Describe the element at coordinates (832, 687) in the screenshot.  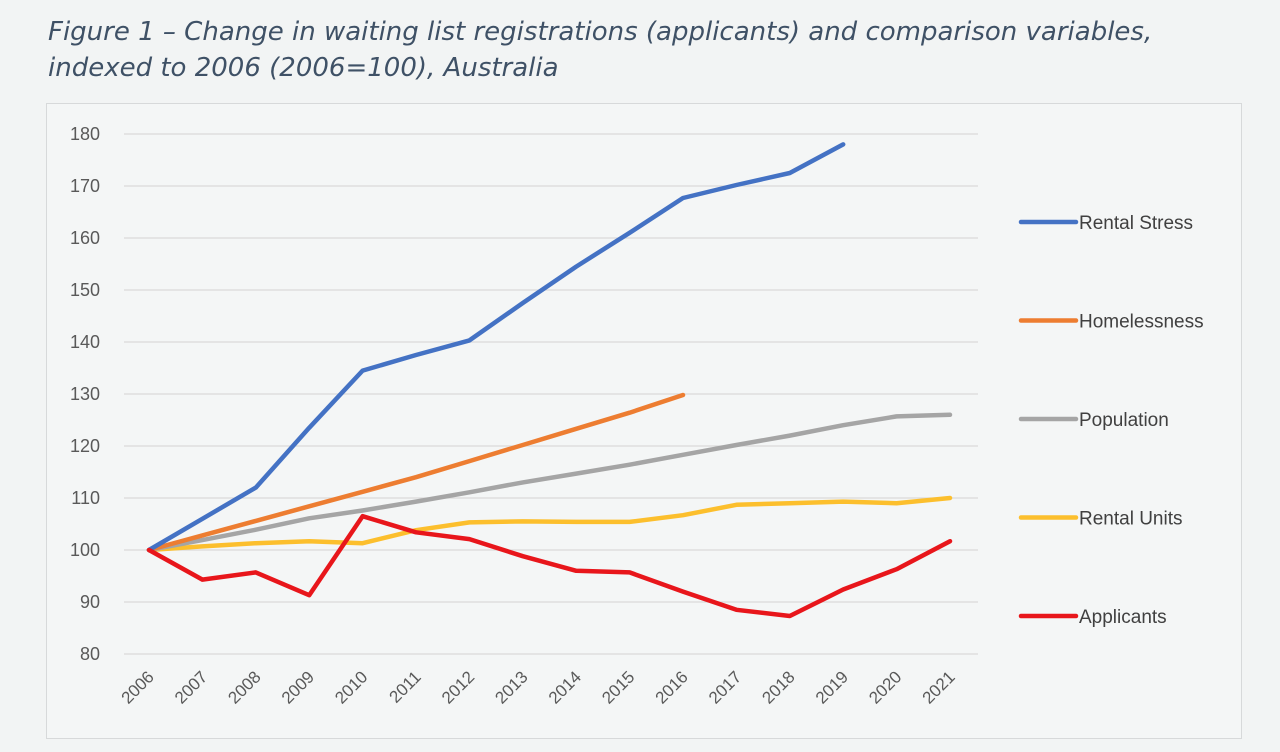
I see `x-tick-label: 2019` at that location.